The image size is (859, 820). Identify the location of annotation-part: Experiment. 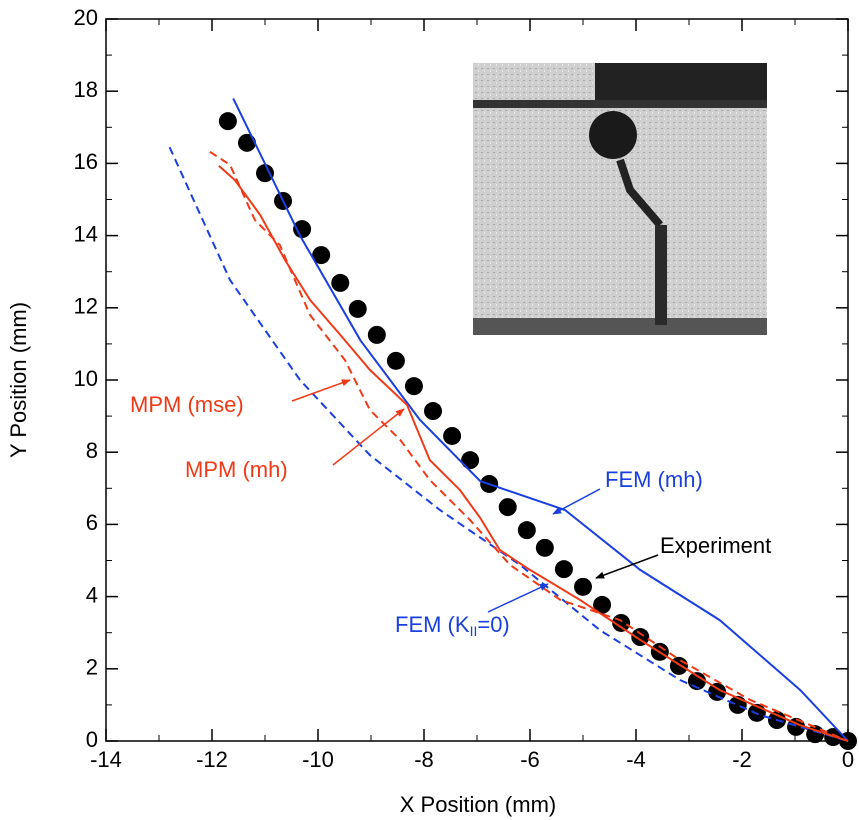
(715, 545).